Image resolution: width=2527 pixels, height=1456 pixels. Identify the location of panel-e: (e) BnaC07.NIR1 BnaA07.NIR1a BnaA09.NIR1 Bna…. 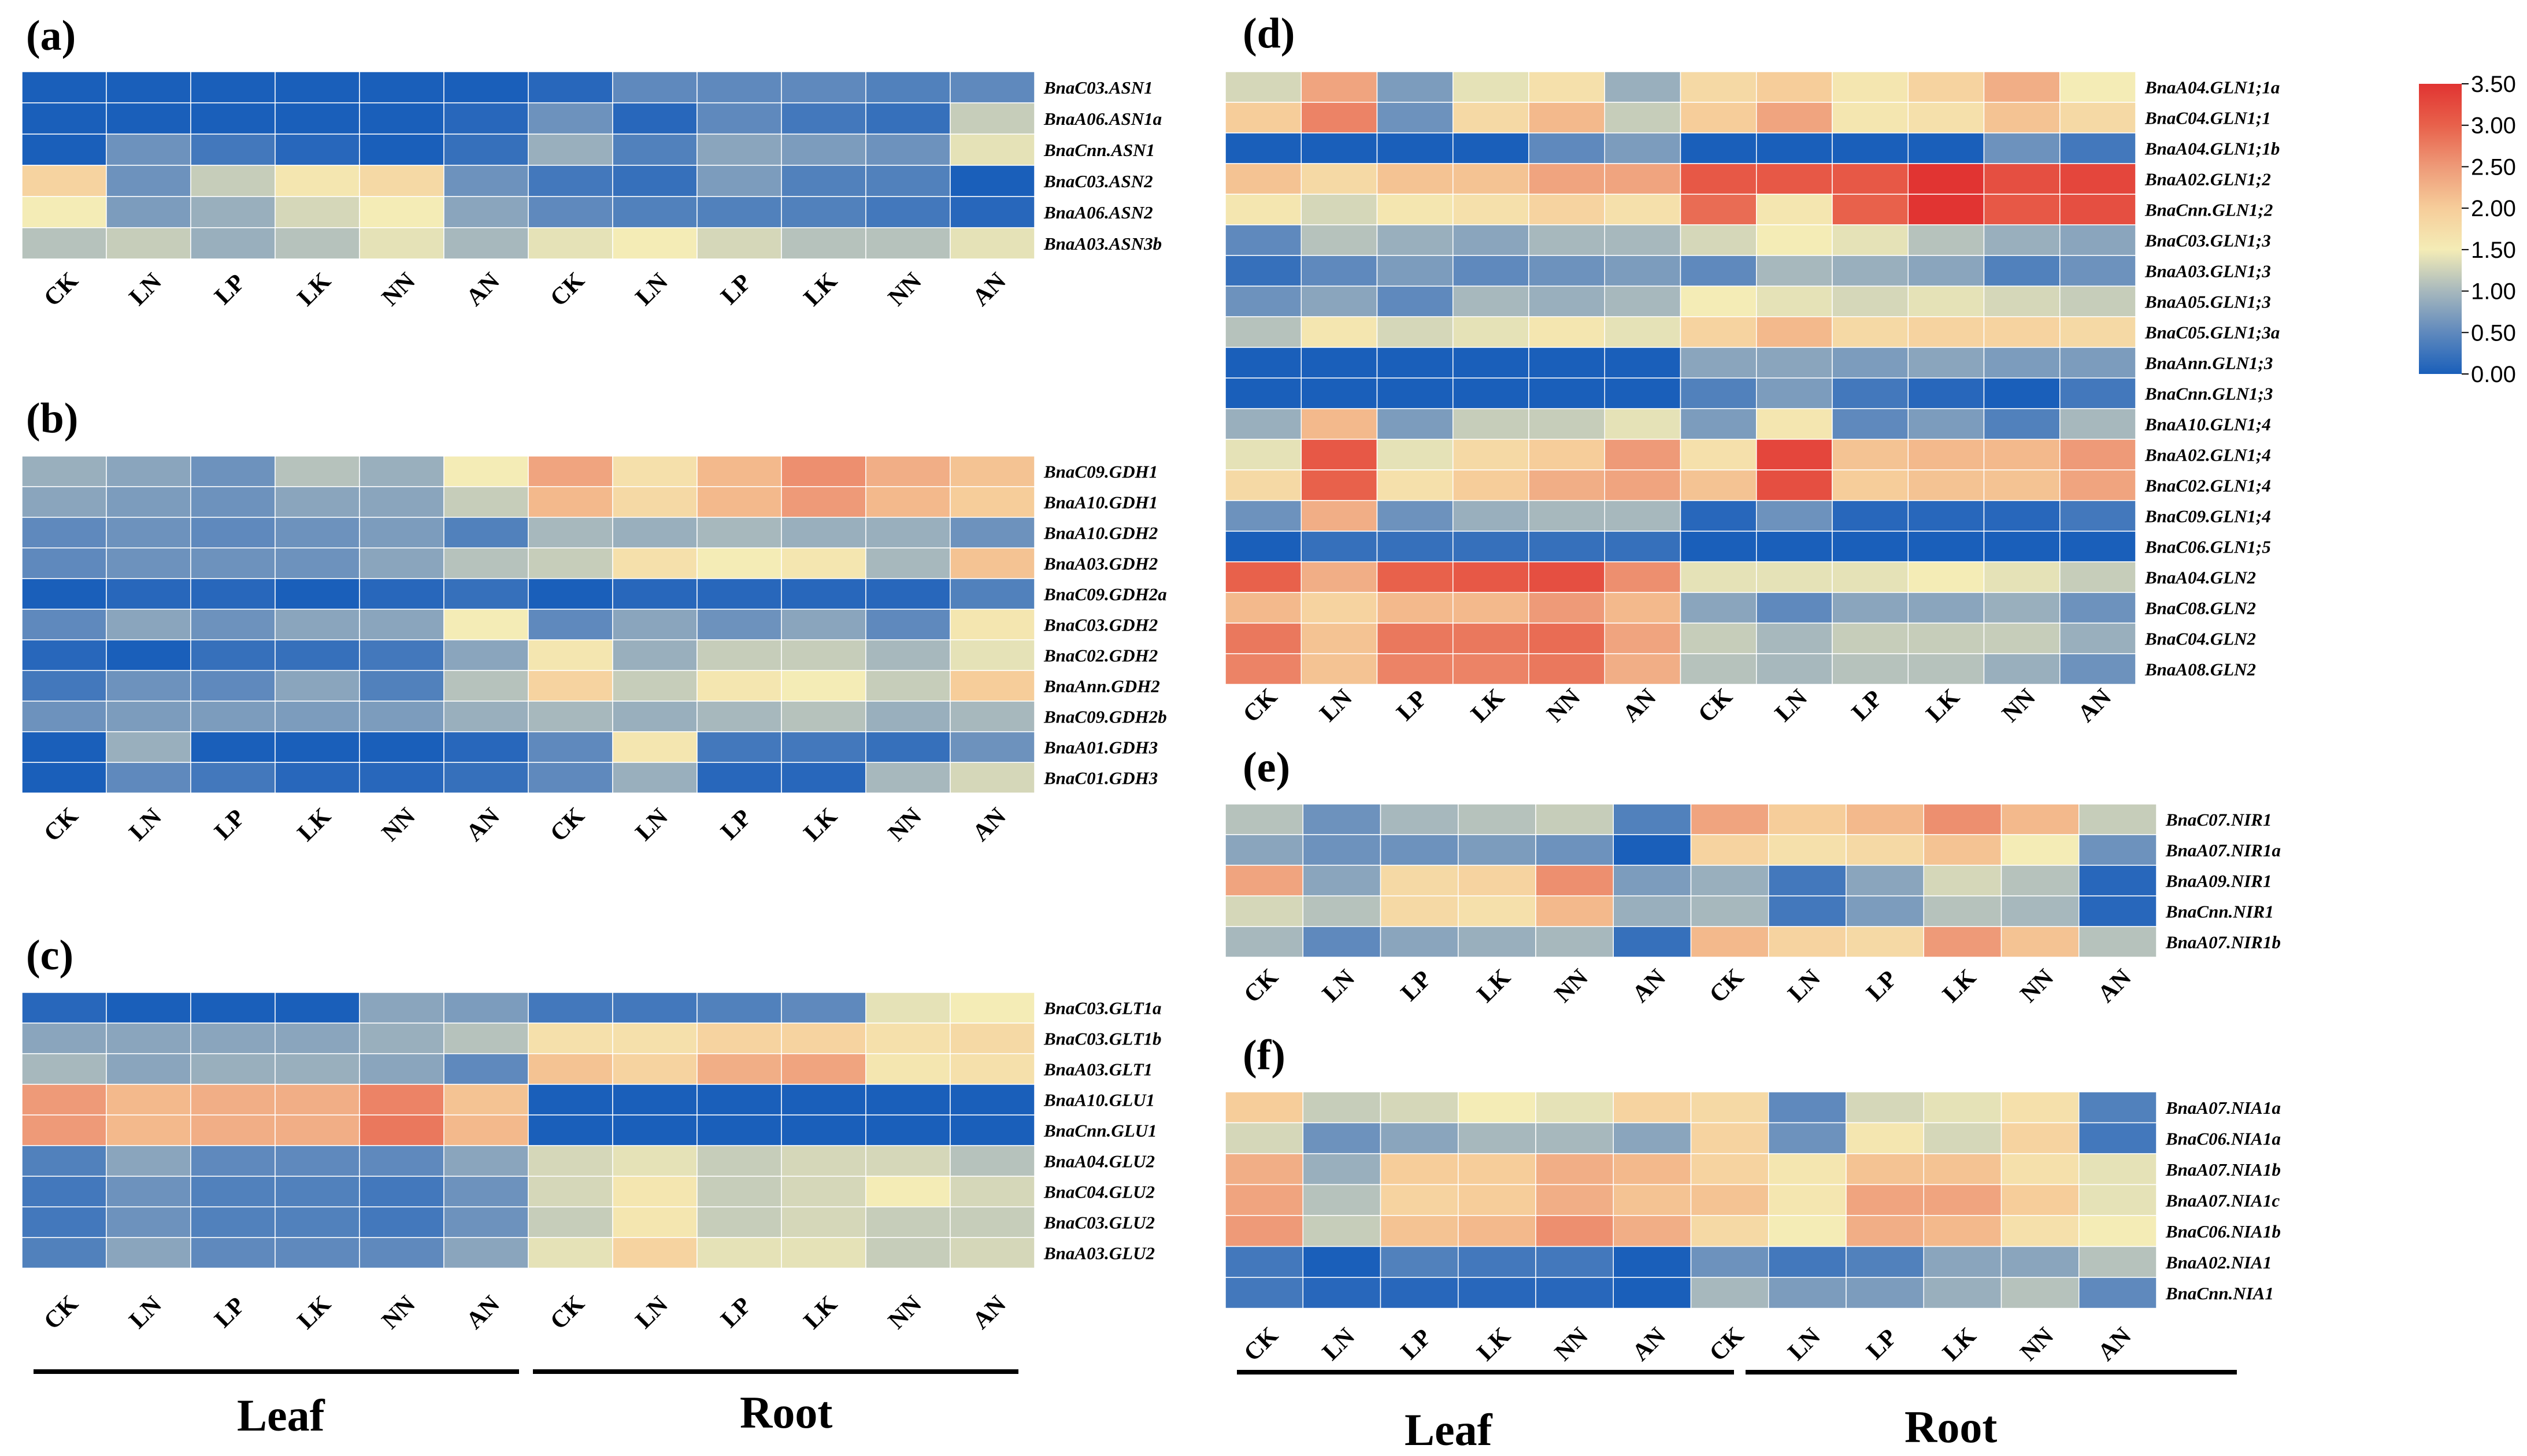
(1753, 876).